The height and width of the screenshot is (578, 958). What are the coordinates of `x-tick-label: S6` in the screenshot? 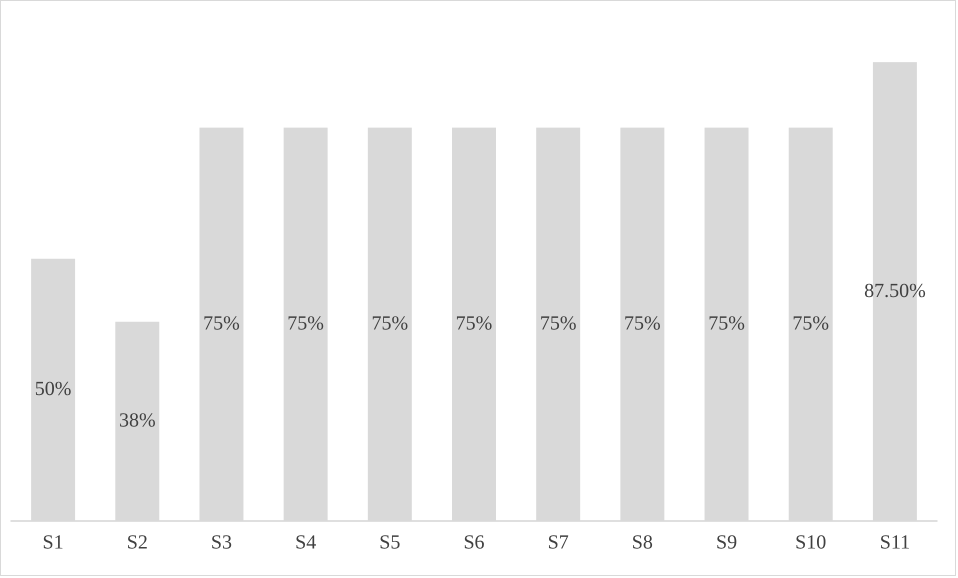 It's located at (474, 542).